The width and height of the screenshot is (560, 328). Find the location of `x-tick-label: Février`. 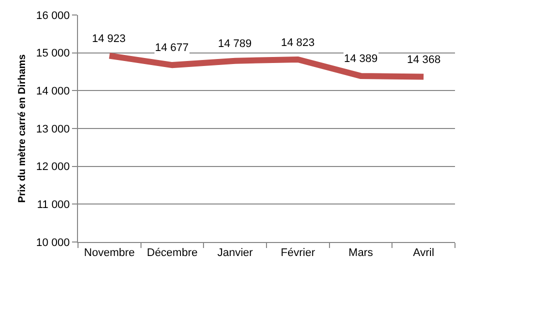

x-tick-label: Février is located at coordinates (298, 253).